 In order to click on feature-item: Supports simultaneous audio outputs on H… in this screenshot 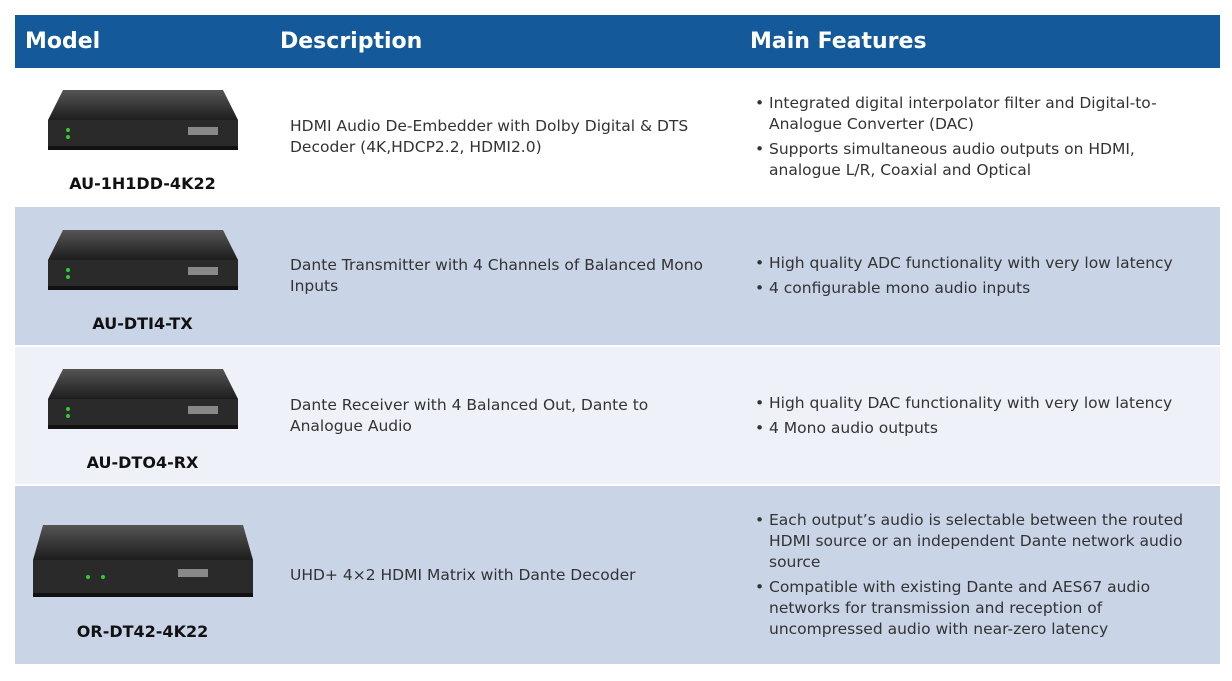, I will do `click(977, 160)`.